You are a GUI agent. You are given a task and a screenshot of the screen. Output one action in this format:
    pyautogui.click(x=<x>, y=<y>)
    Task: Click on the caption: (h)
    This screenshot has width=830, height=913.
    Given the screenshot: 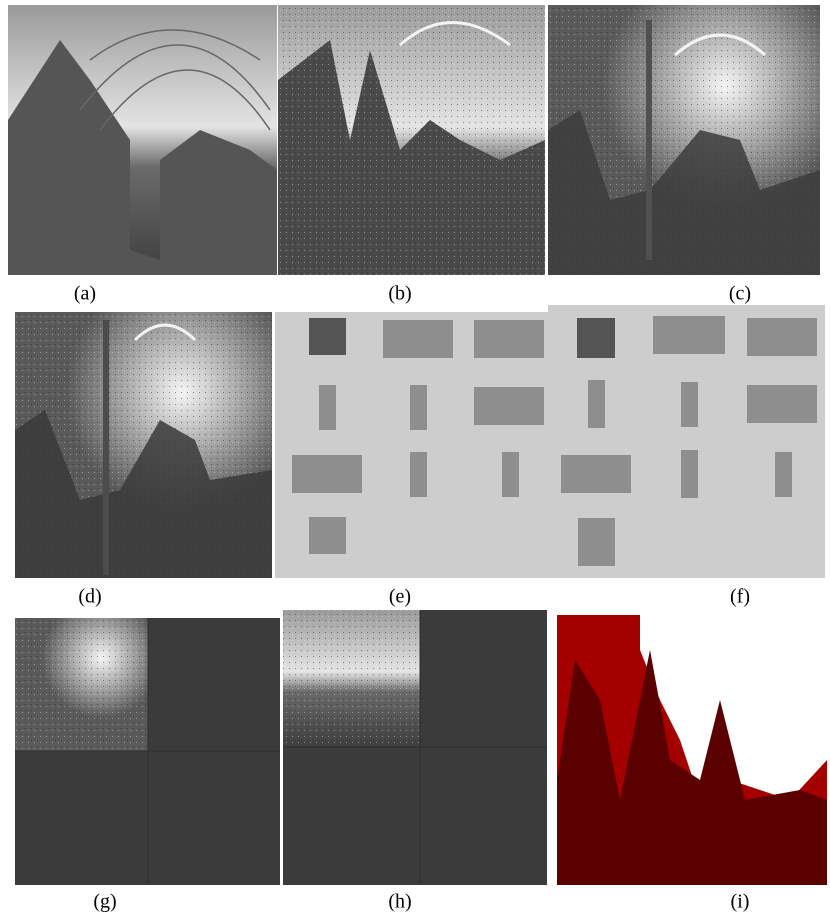 What is the action you would take?
    pyautogui.click(x=399, y=902)
    